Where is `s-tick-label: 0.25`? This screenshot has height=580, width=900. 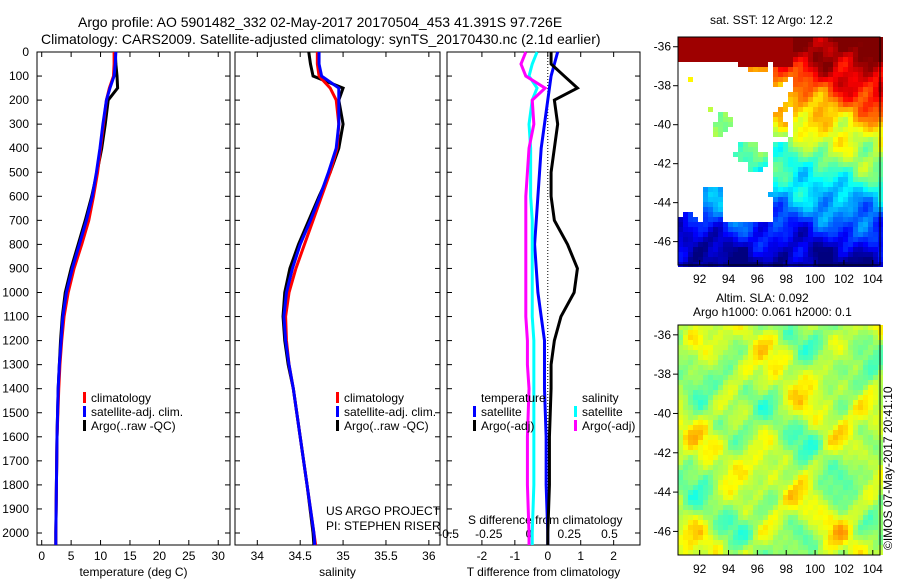
s-tick-label: 0.25 is located at coordinates (570, 534).